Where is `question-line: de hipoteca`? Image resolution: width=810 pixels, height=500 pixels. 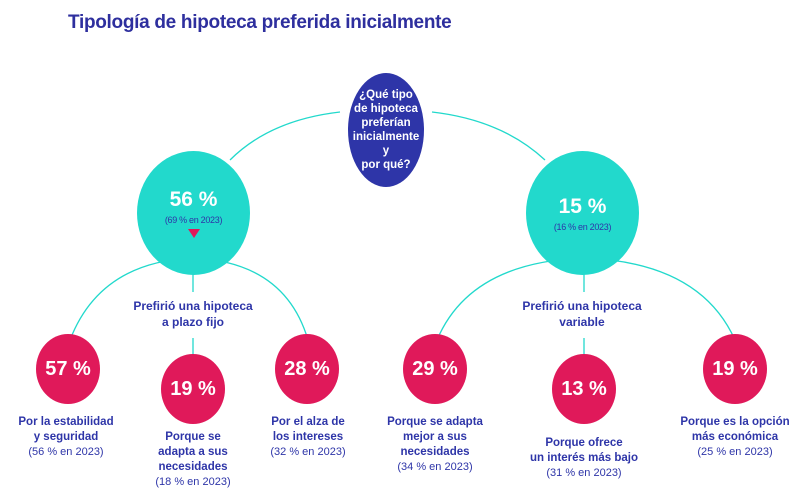
question-line: de hipoteca is located at coordinates (386, 109).